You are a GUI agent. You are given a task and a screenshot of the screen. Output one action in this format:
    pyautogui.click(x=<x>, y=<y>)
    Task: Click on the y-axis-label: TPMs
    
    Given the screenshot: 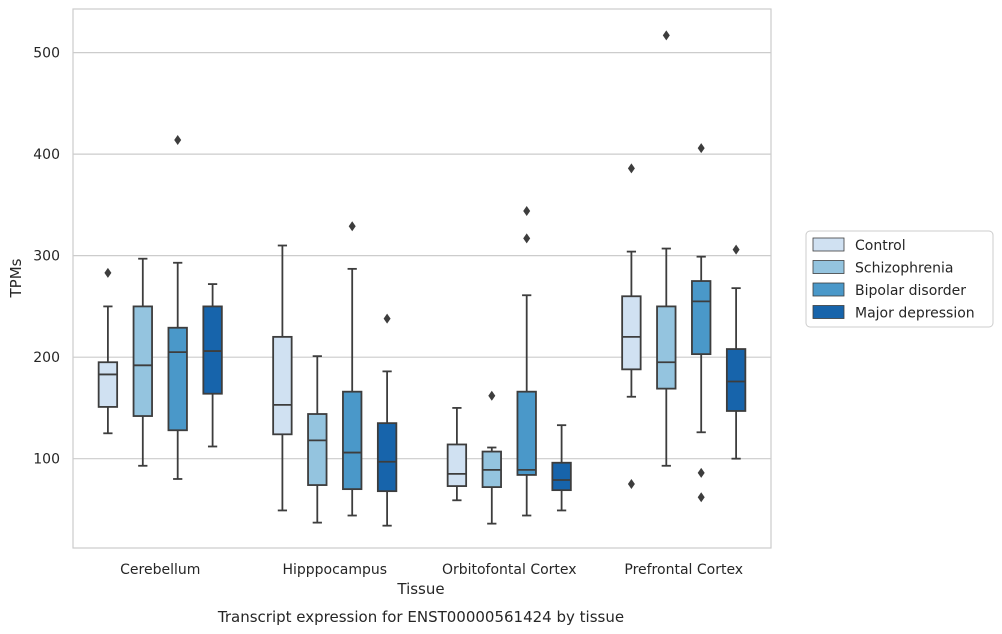 What is the action you would take?
    pyautogui.click(x=16, y=278)
    